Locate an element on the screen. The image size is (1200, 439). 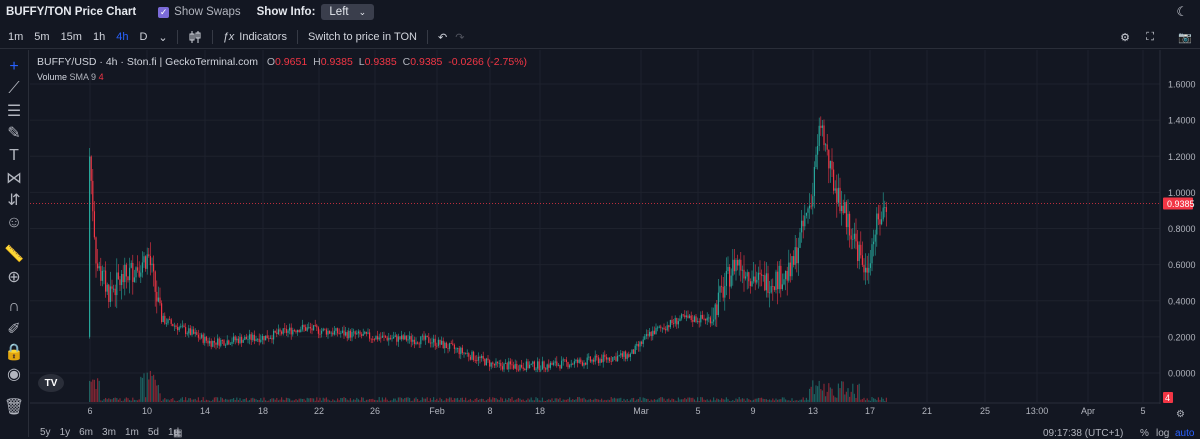
timeframe-5m: 5m is located at coordinates (42, 37).